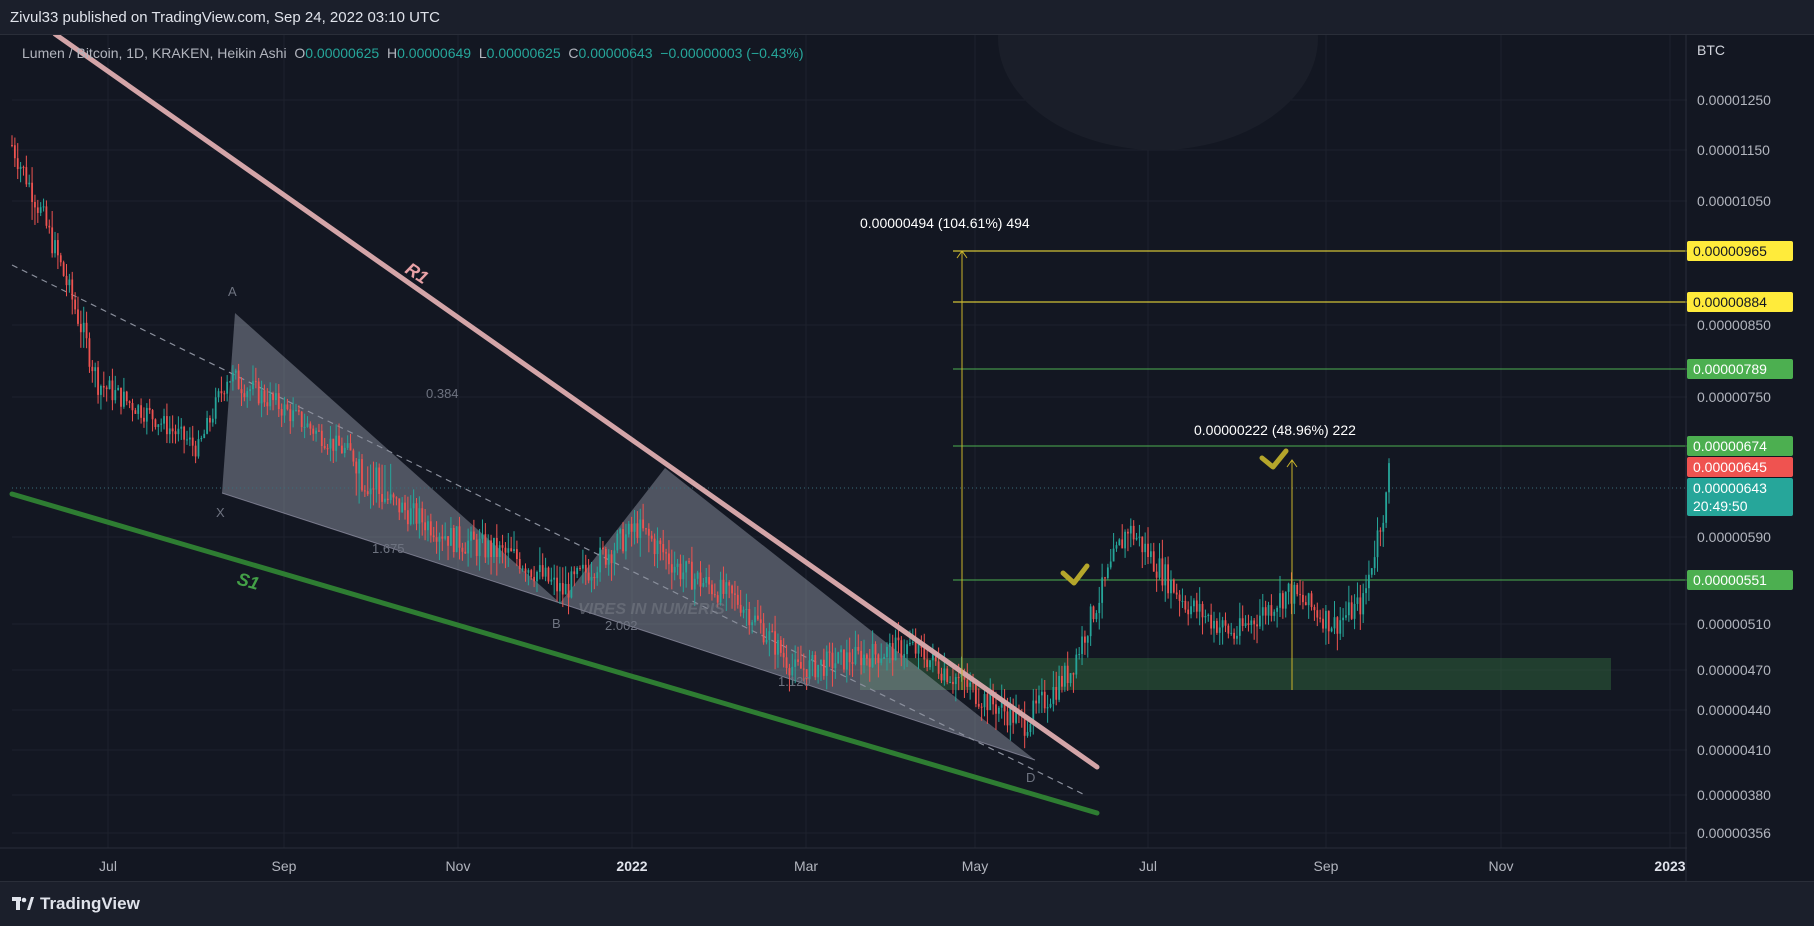 This screenshot has height=926, width=1814. What do you see at coordinates (1030, 777) in the screenshot?
I see `pattern-label: D` at bounding box center [1030, 777].